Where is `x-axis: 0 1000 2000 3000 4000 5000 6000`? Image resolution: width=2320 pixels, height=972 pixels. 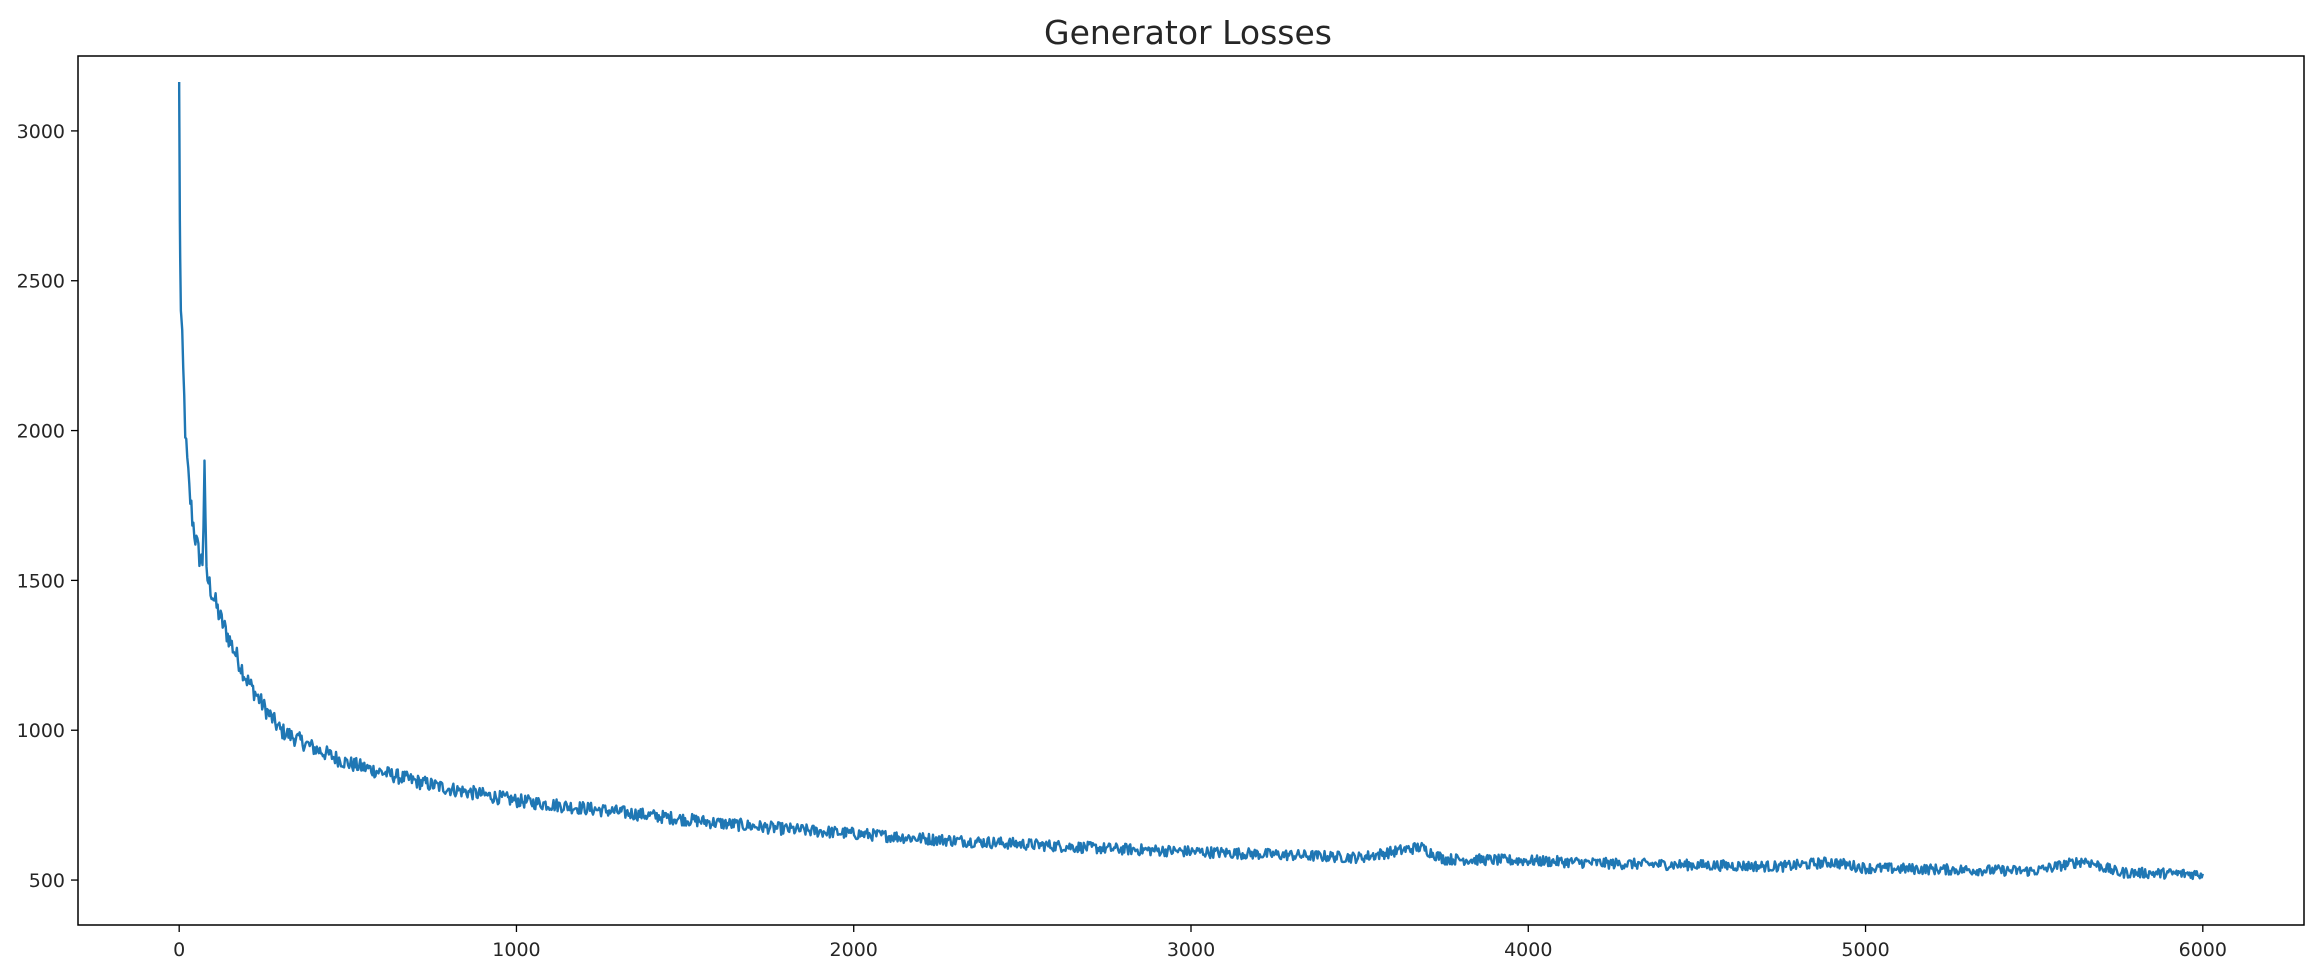
x-axis: 0 1000 2000 3000 4000 5000 6000 is located at coordinates (1200, 943).